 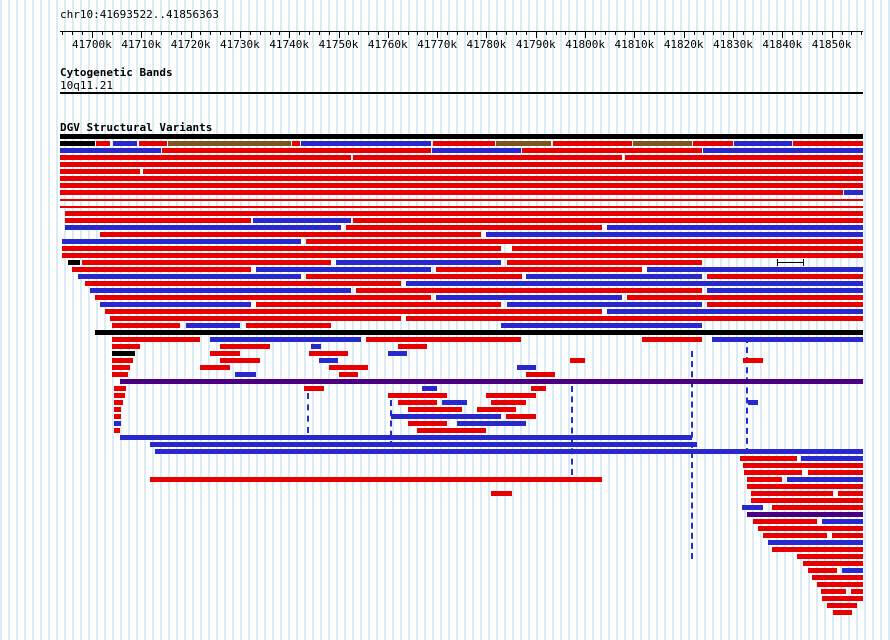 What do you see at coordinates (791, 262) in the screenshot?
I see `variant-range-bracket` at bounding box center [791, 262].